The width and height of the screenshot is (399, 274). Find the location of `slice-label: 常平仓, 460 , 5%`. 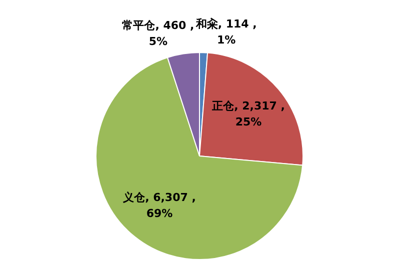

slice-label: 常平仓, 460 , 5% is located at coordinates (158, 33).